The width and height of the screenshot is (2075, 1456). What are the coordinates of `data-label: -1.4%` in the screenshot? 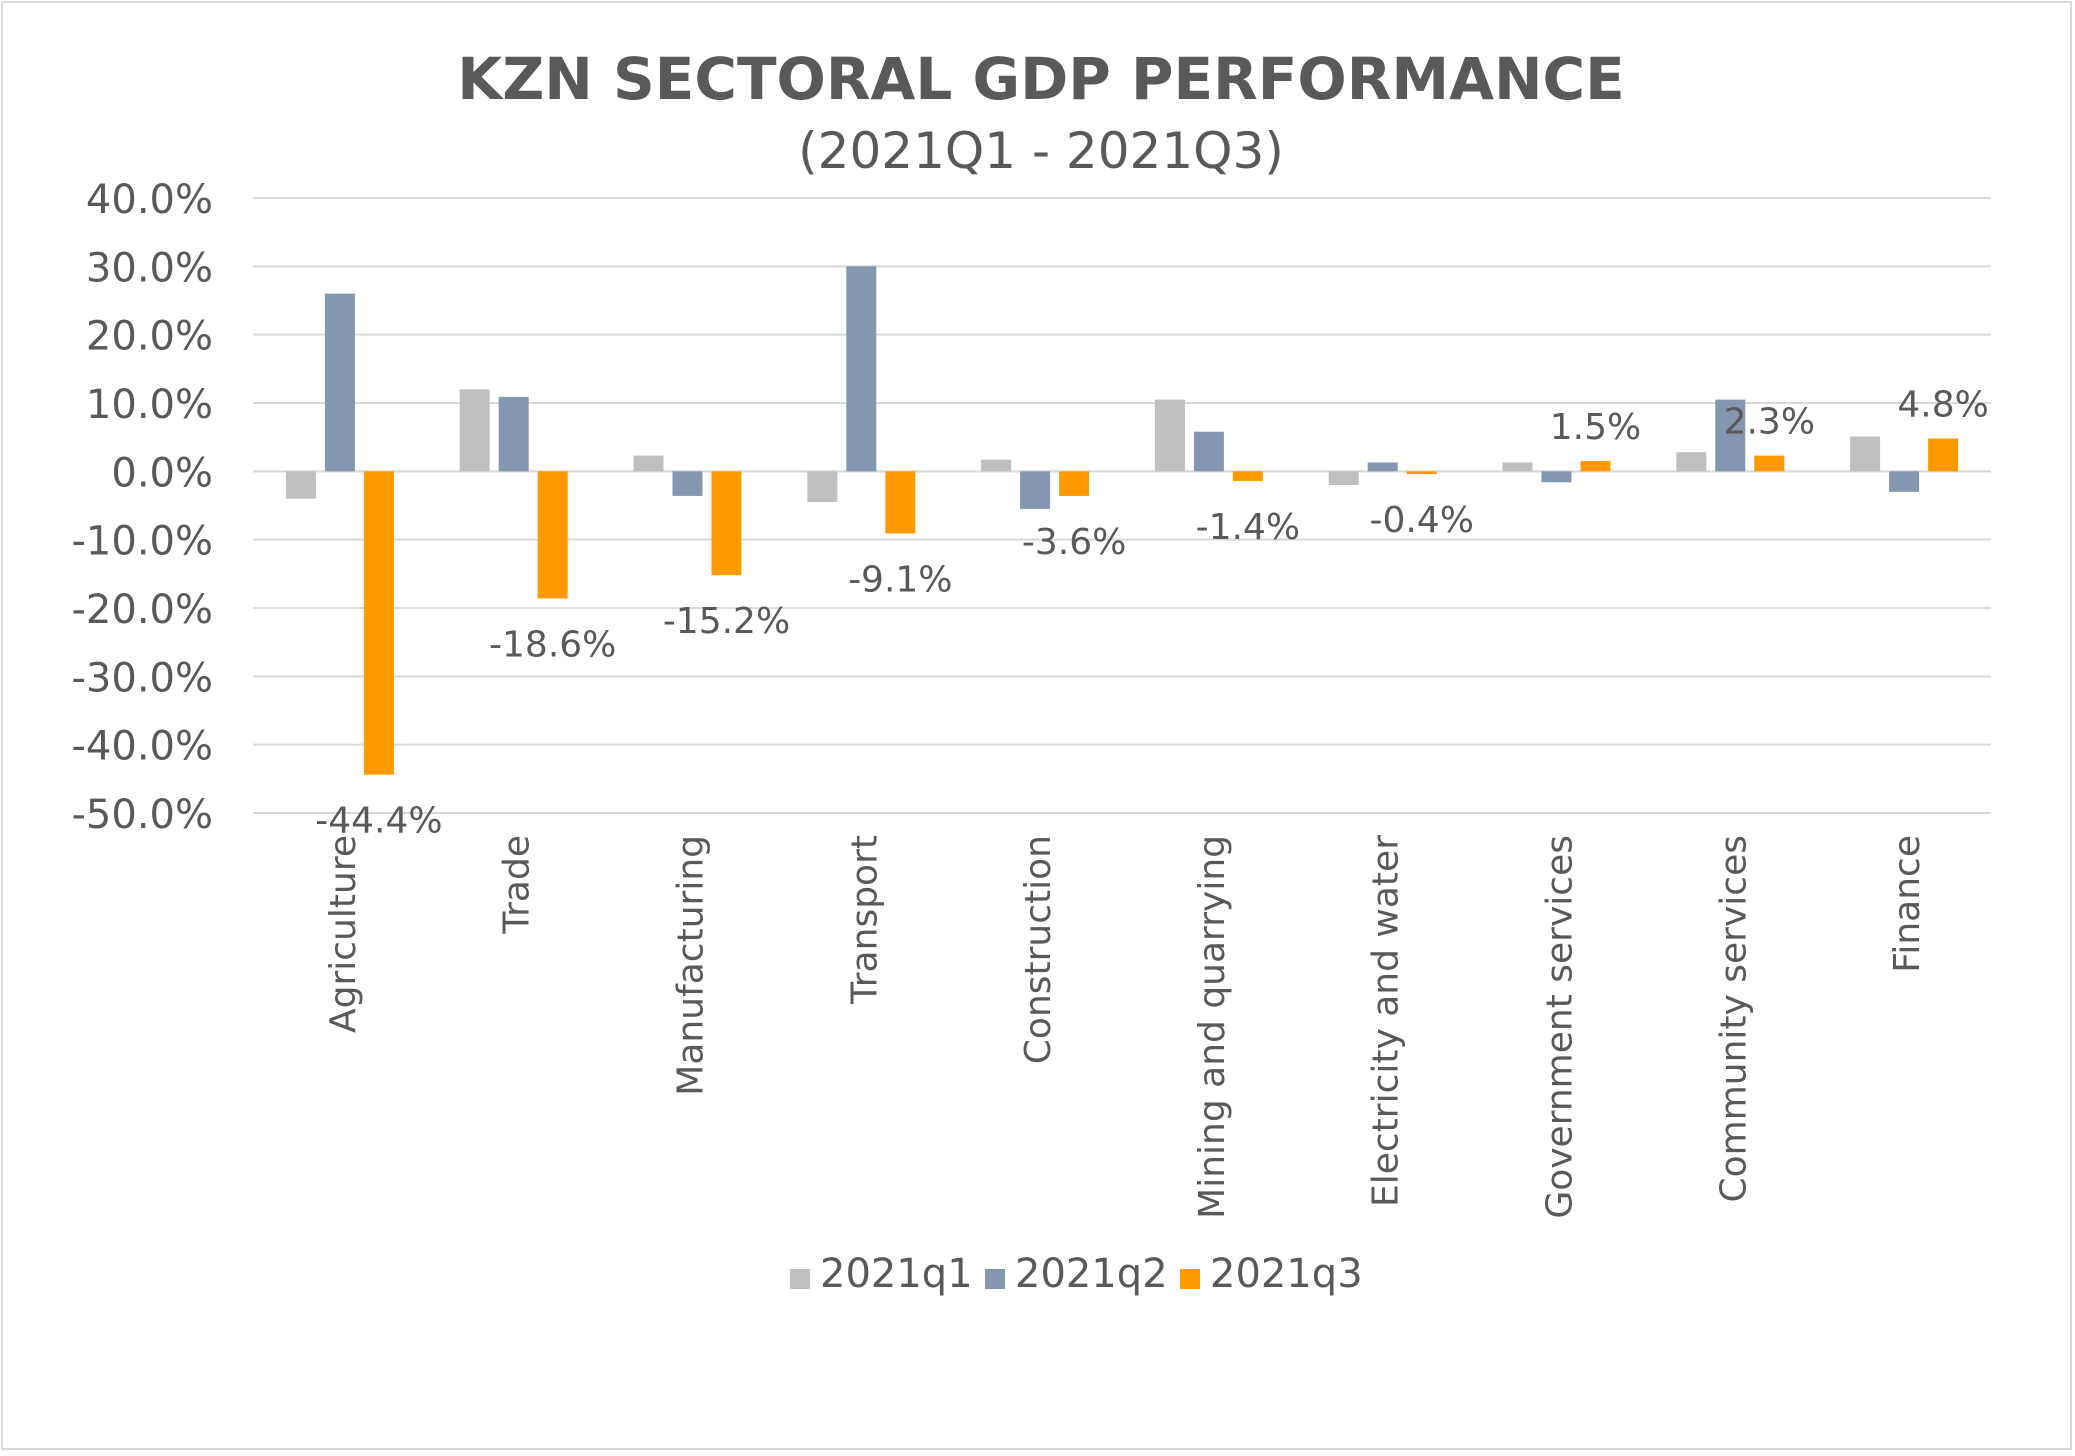 It's located at (1248, 527).